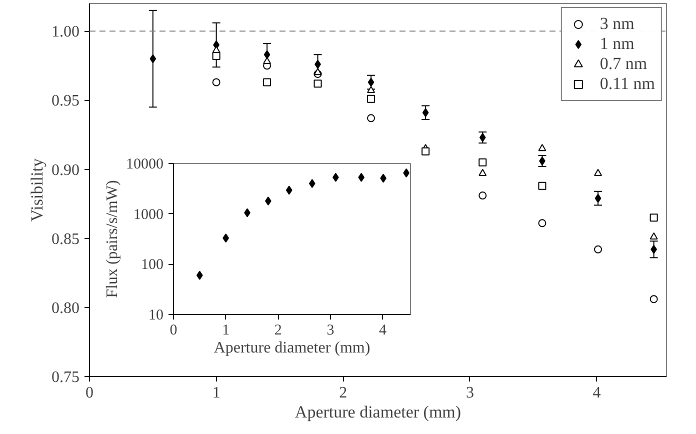 Image resolution: width=696 pixels, height=434 pixels. What do you see at coordinates (156, 316) in the screenshot?
I see `y-tick-label: 10` at bounding box center [156, 316].